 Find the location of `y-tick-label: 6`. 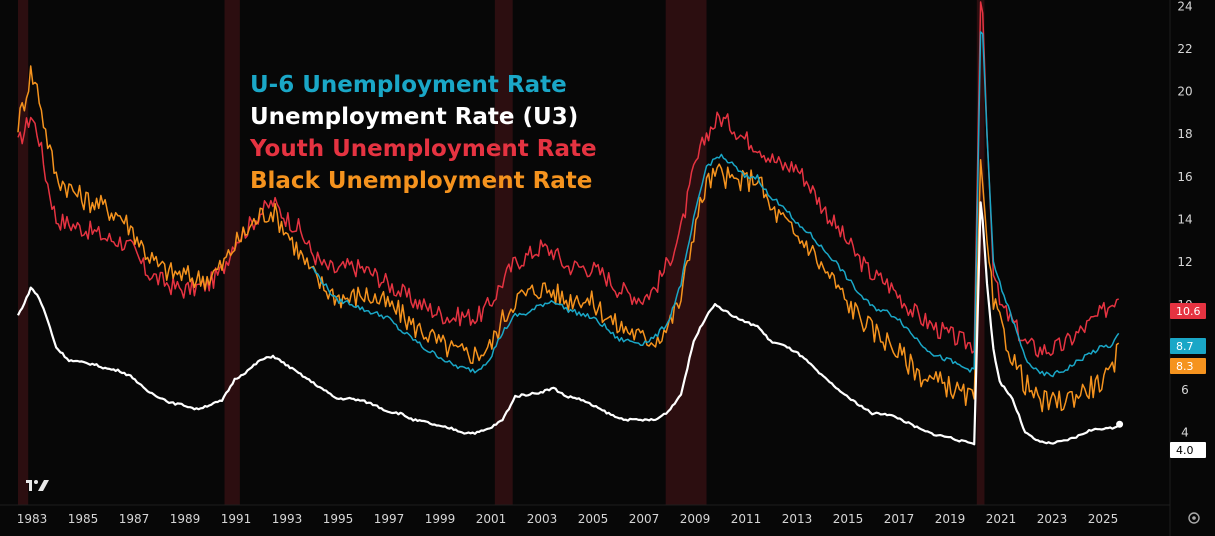

y-tick-label: 6 is located at coordinates (1185, 390).